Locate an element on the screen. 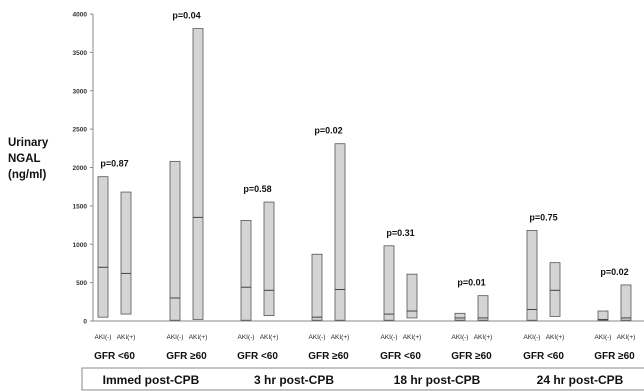  p-value-label: p=0.87 is located at coordinates (114, 164).